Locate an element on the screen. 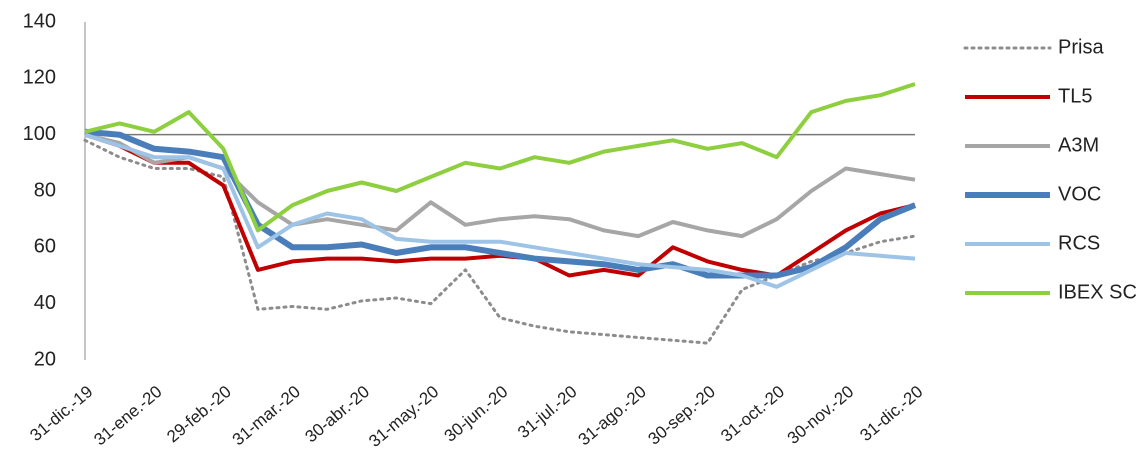  legend-label: IBEX SC is located at coordinates (1097, 292).